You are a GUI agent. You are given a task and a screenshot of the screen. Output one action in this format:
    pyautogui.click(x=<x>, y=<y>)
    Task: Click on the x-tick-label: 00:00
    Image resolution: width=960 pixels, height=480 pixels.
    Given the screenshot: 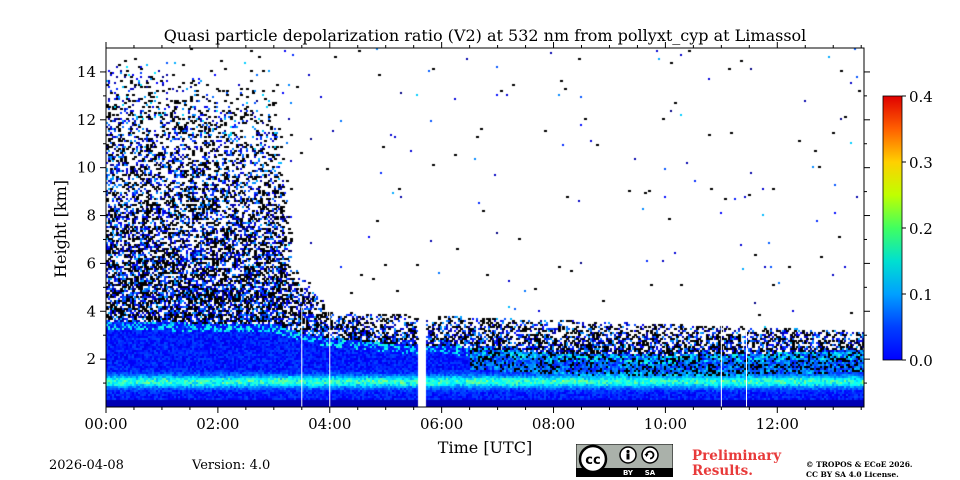 What is the action you would take?
    pyautogui.click(x=105, y=424)
    